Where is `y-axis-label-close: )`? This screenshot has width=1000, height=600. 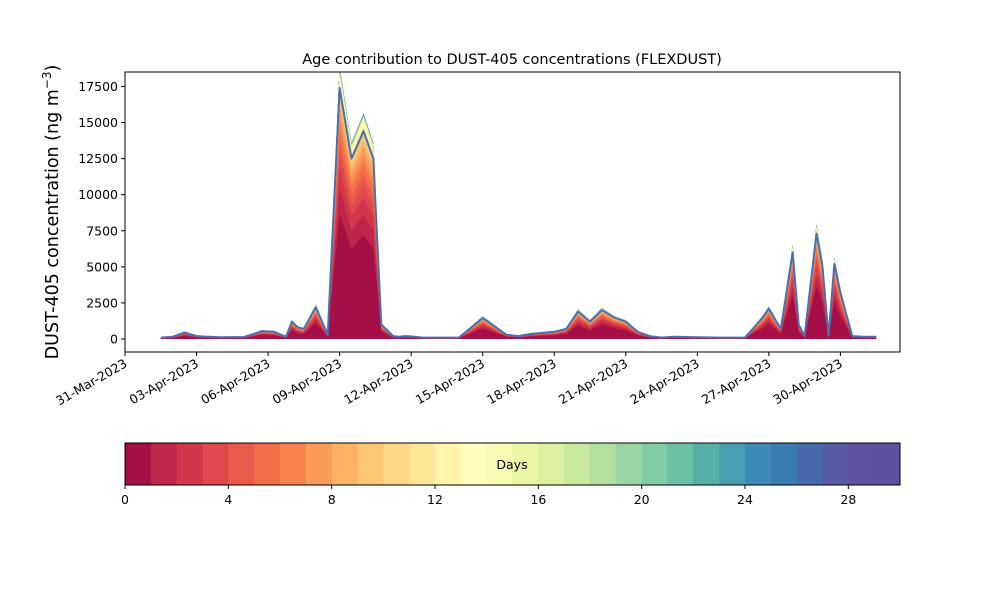
y-axis-label-close: ) is located at coordinates (53, 68).